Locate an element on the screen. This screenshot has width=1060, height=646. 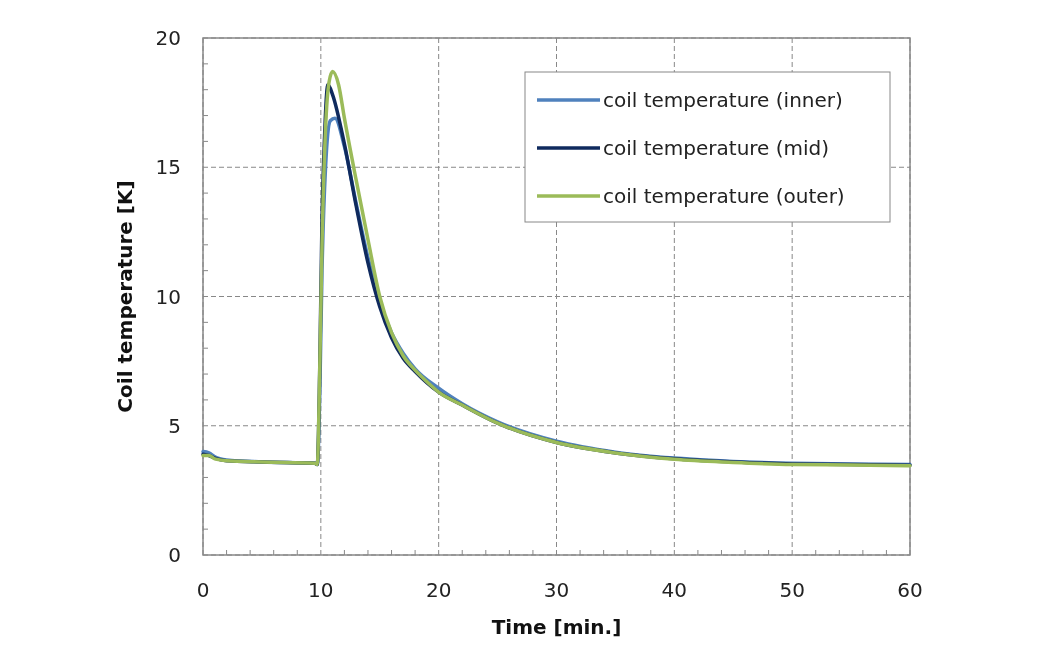
x-tick-label: 30 is located at coordinates (556, 590).